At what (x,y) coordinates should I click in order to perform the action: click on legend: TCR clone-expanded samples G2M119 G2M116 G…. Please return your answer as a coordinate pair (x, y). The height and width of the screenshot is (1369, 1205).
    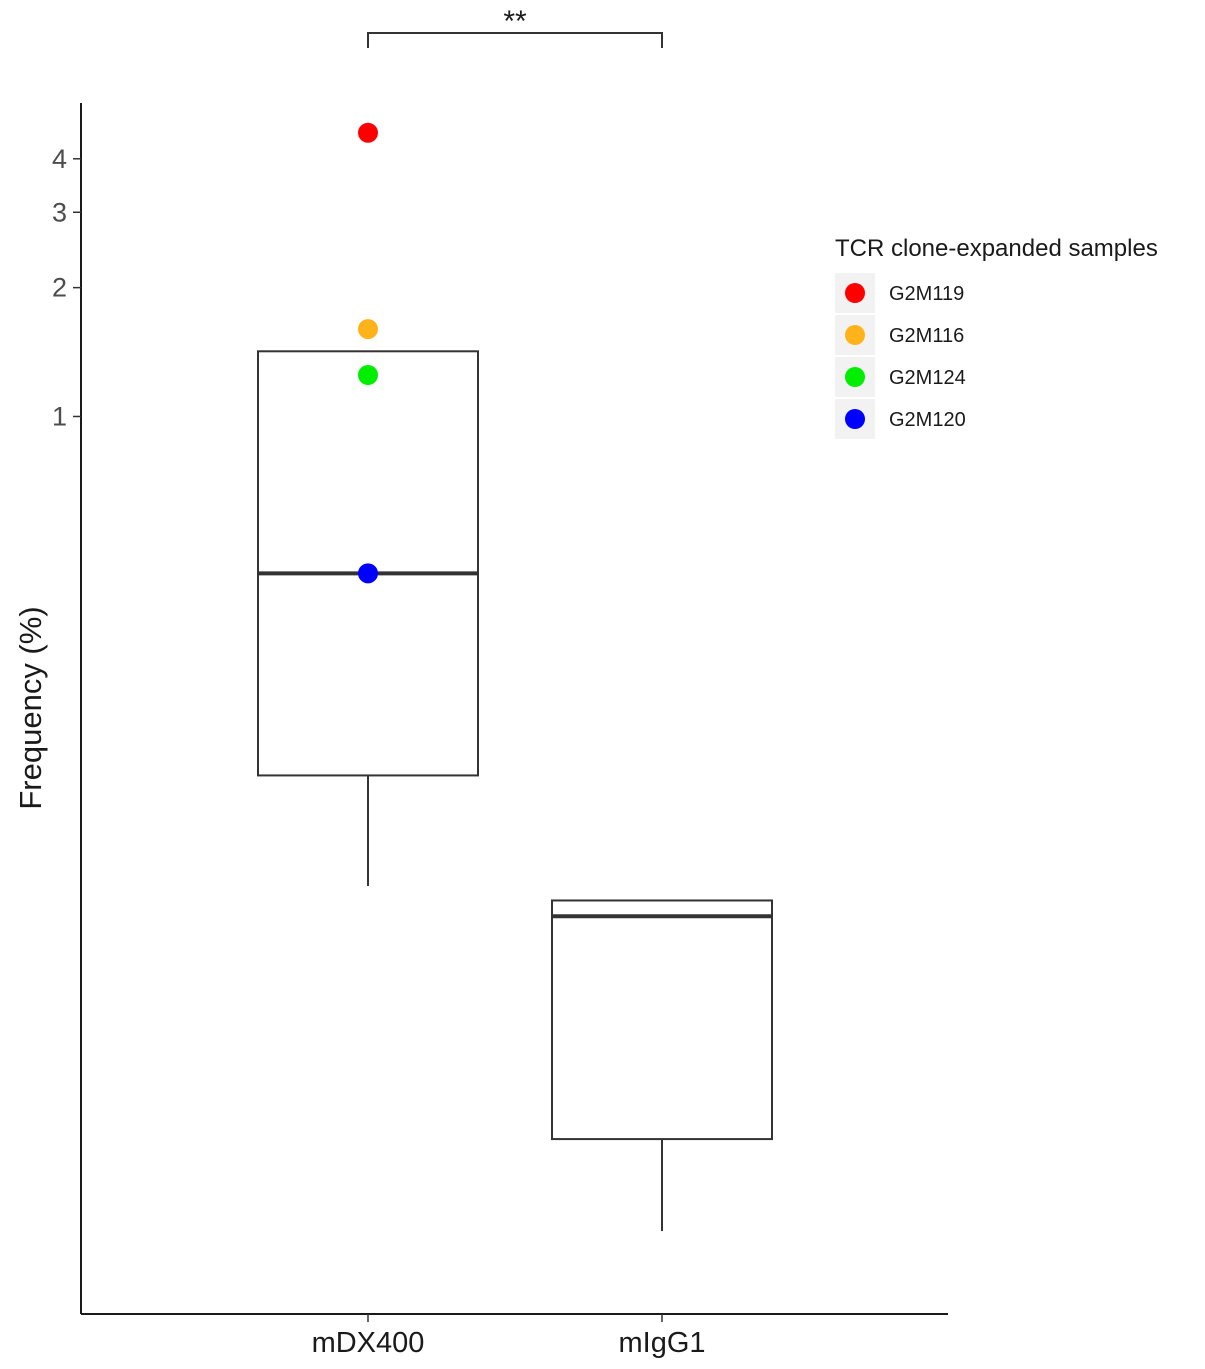
    Looking at the image, I should click on (996, 337).